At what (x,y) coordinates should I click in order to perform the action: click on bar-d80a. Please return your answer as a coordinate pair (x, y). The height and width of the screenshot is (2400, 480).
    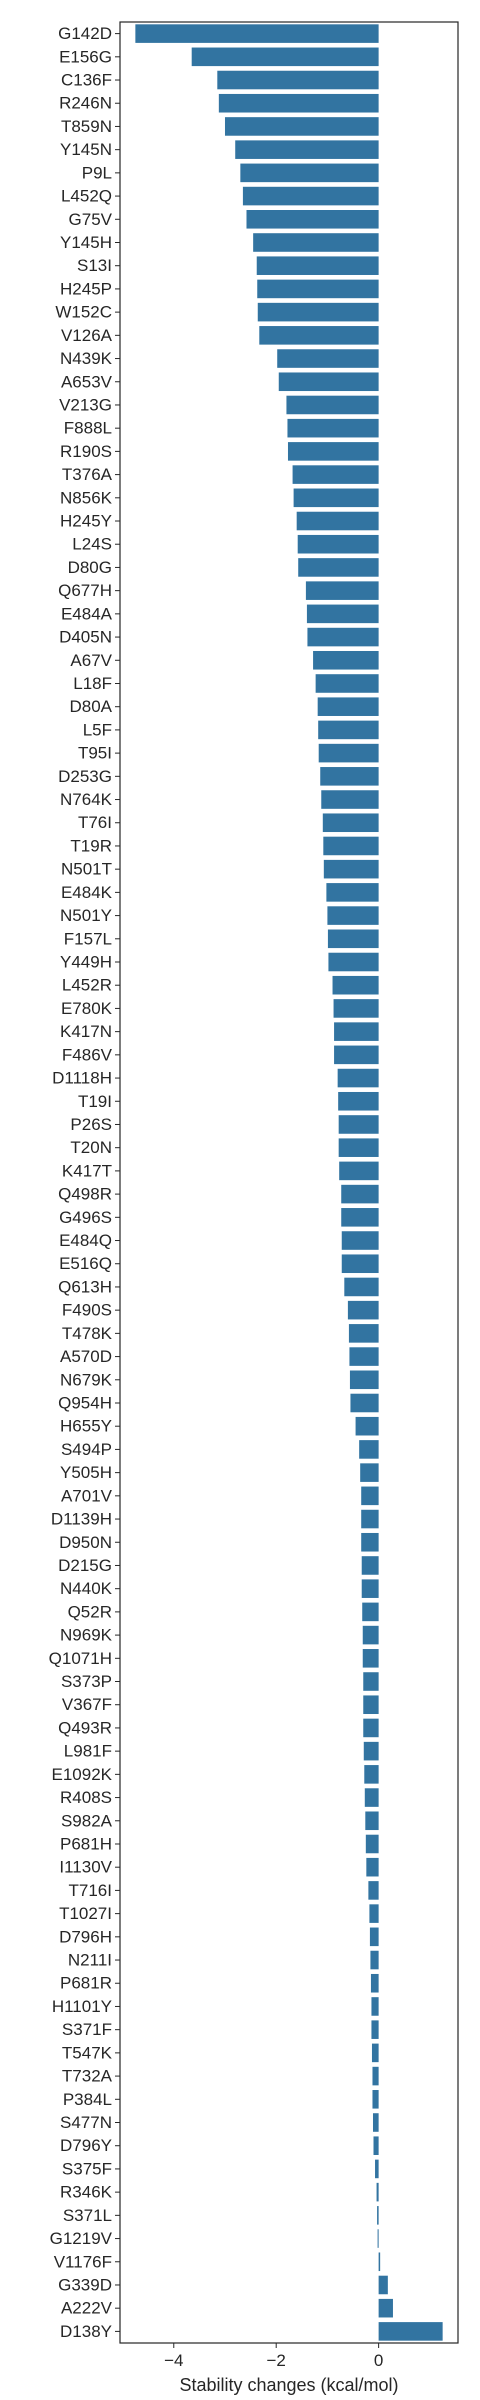
    Looking at the image, I should click on (348, 706).